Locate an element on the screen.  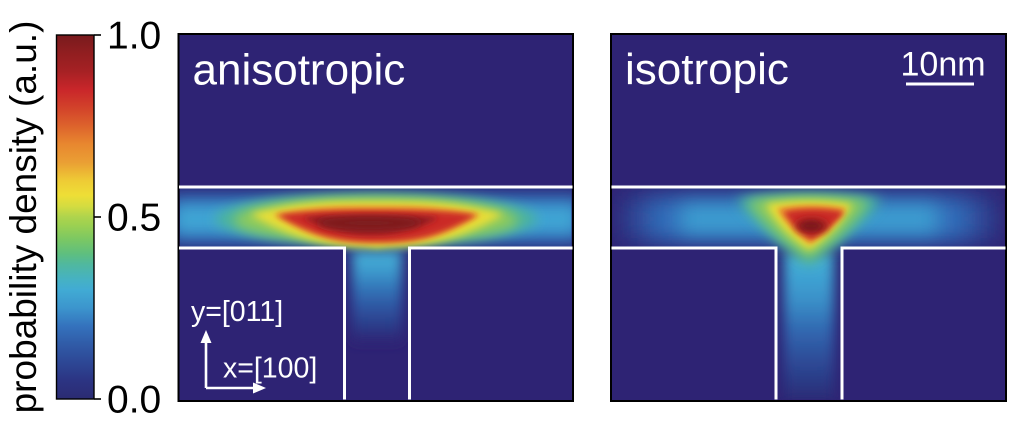
svg-text: 10nm is located at coordinates (943, 65).